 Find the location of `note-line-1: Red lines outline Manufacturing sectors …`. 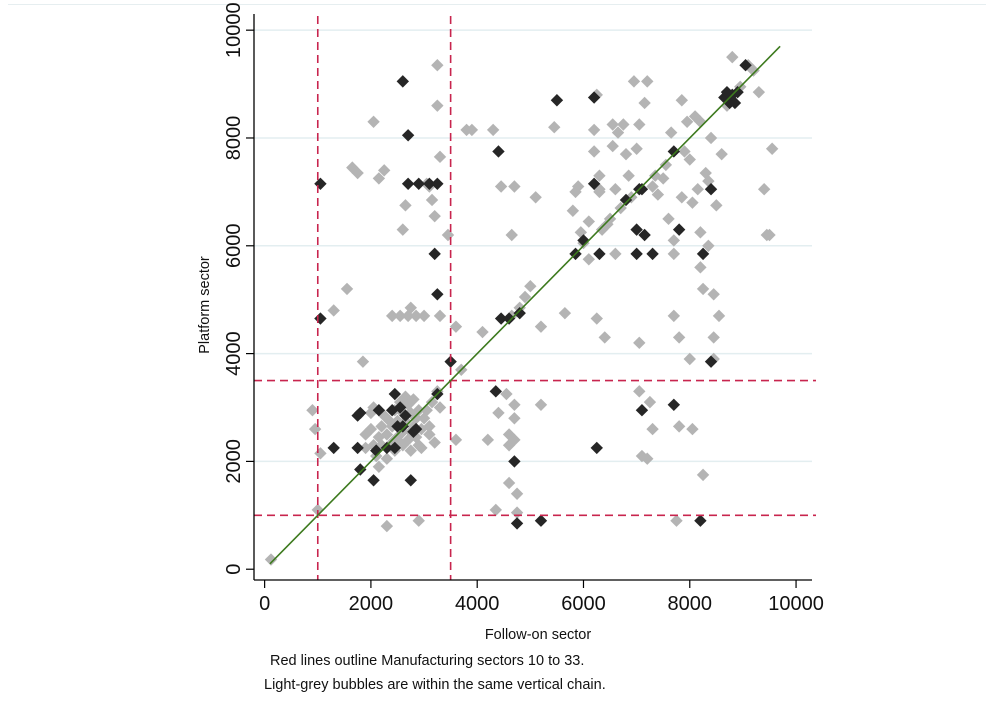

note-line-1: Red lines outline Manufacturing sectors … is located at coordinates (427, 661).